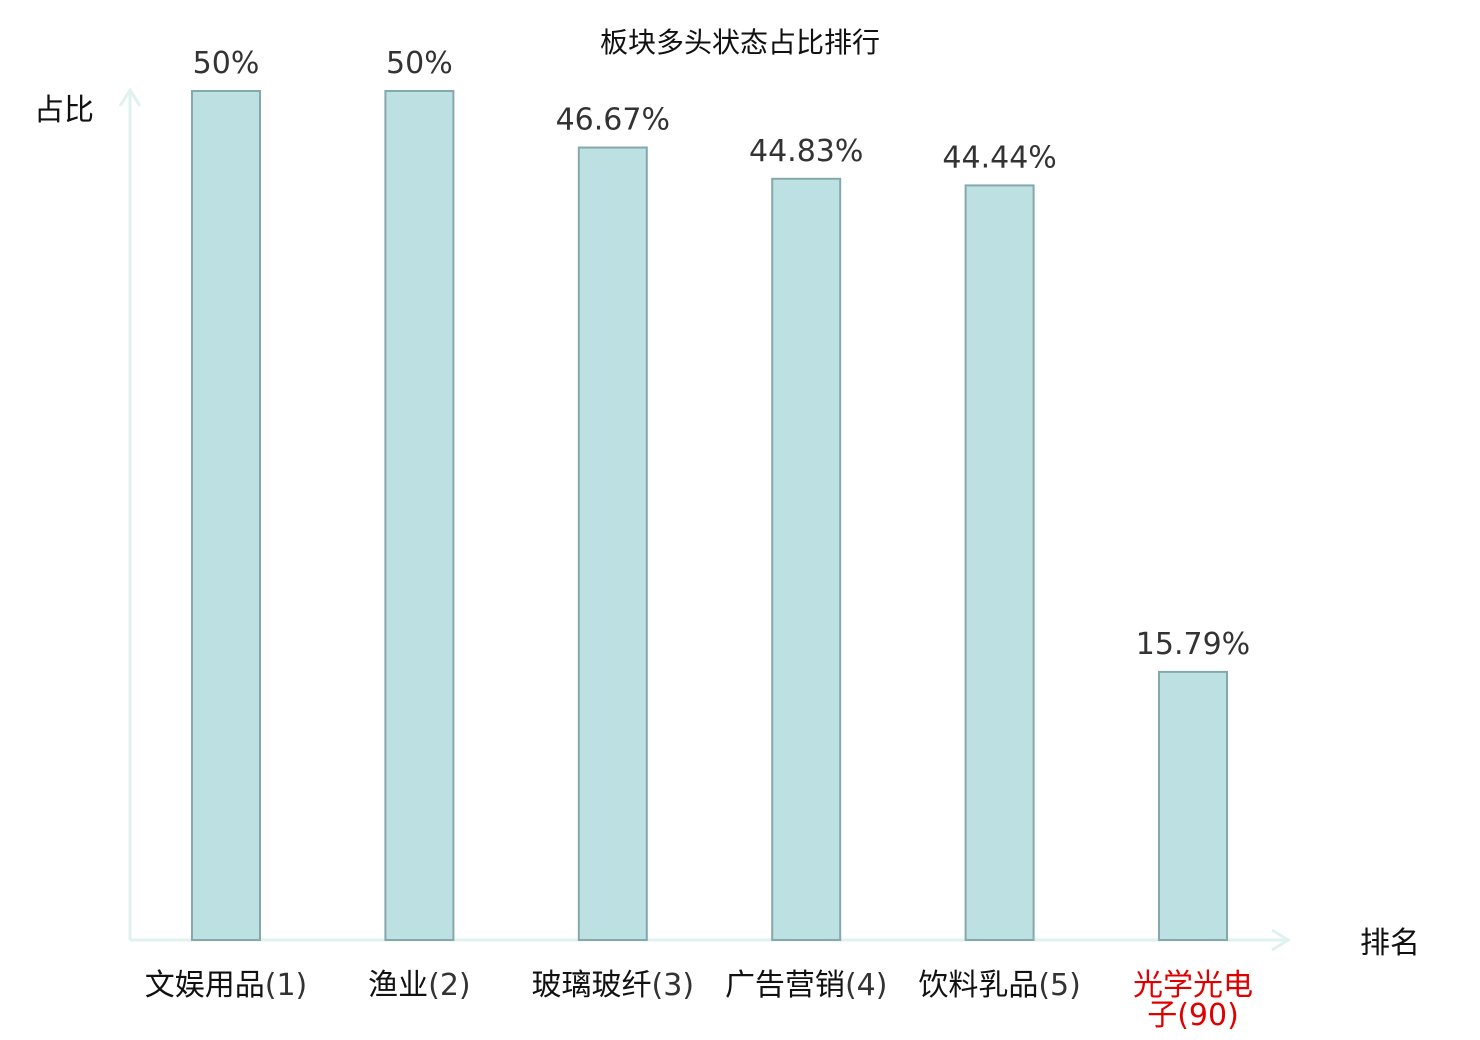 Image resolution: width=1480 pixels, height=1040 pixels. What do you see at coordinates (673, 985) in the screenshot?
I see `category-rank-3: (3)` at bounding box center [673, 985].